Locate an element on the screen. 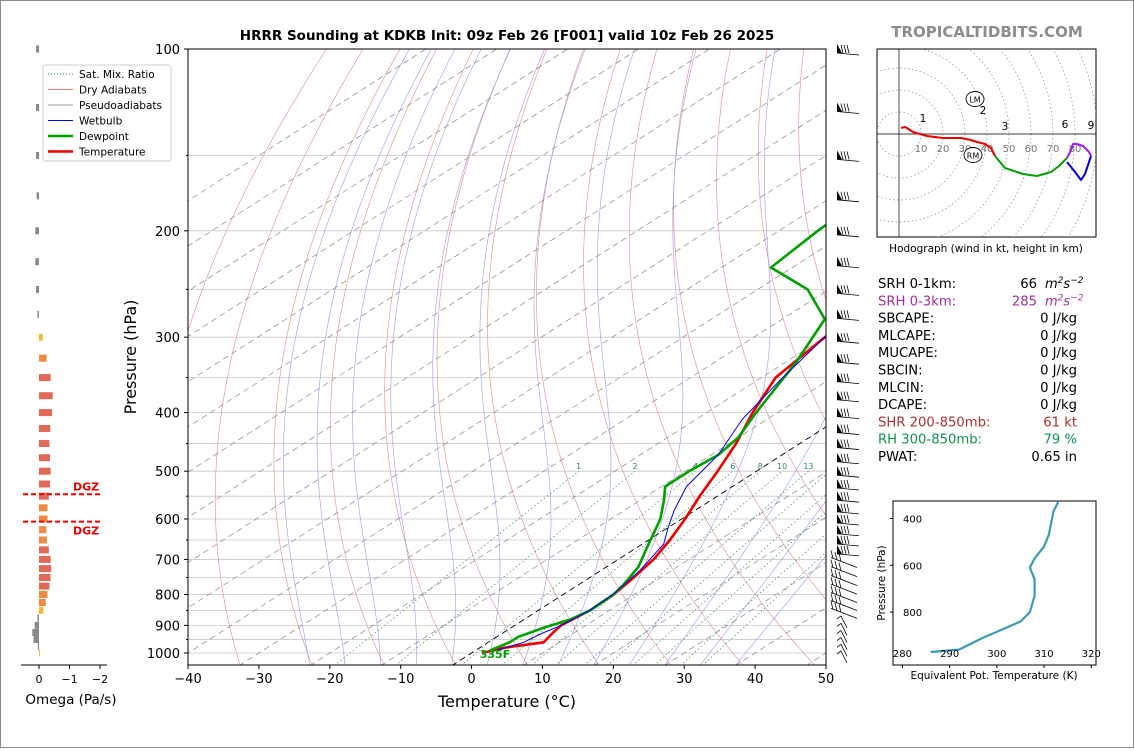 Image resolution: width=1134 pixels, height=751 pixels. omega-axes: DGZ DGZ 0 −1 −2 is located at coordinates (64, 583).